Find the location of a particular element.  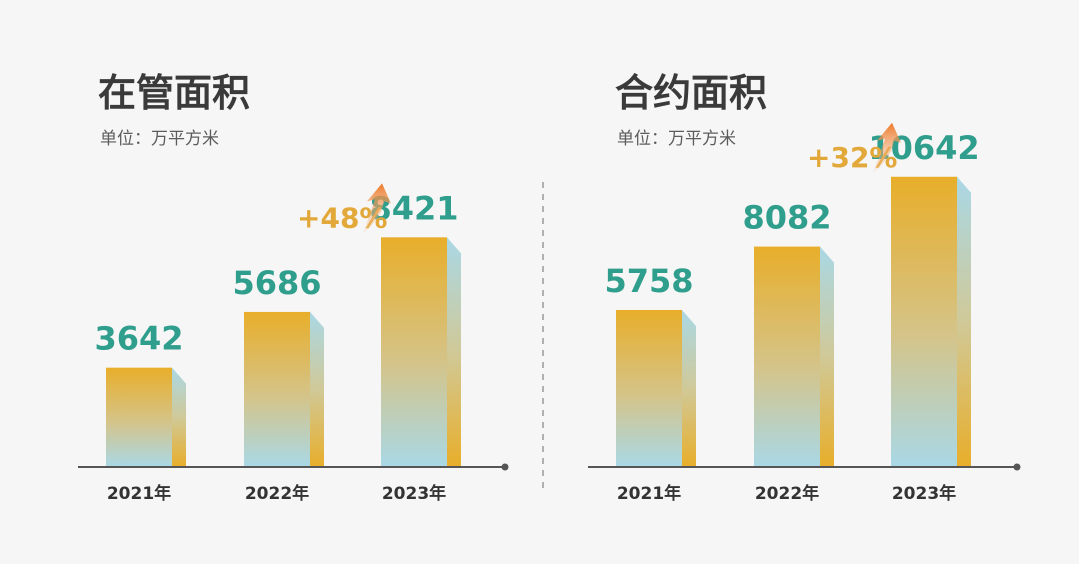

value-label-0: 5758 is located at coordinates (648, 281).